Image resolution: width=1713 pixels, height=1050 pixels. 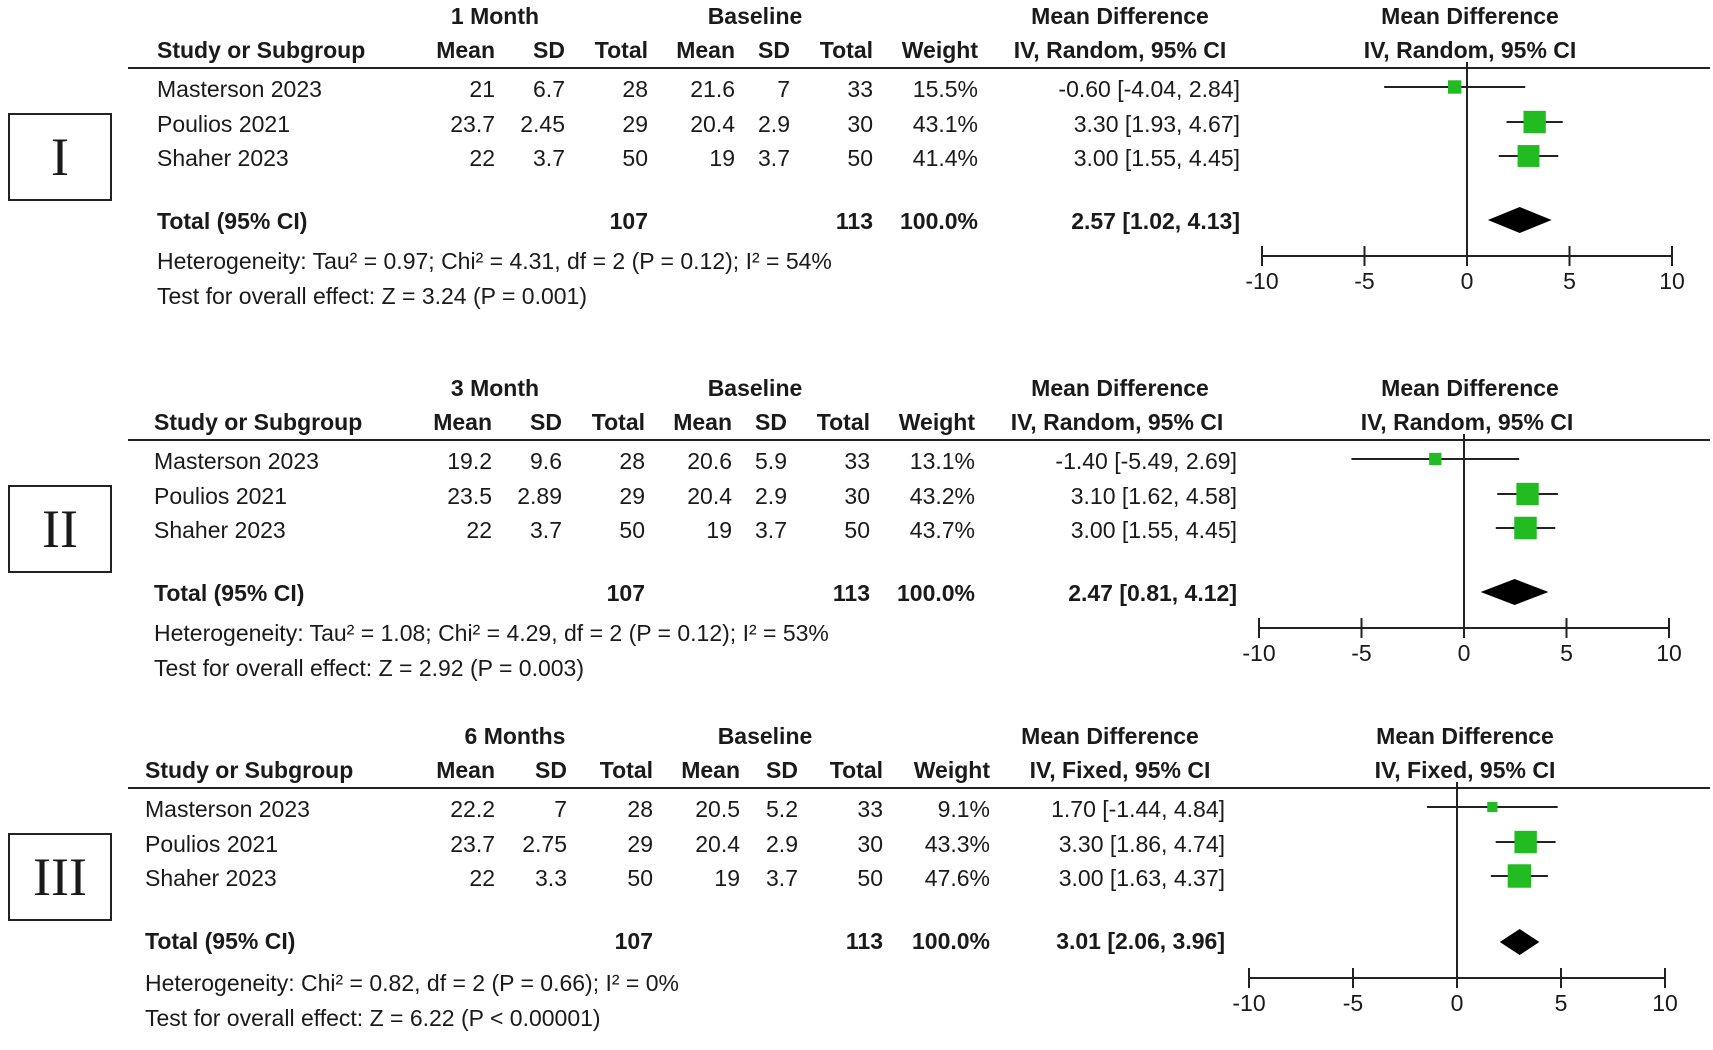 What do you see at coordinates (632, 496) in the screenshot?
I see `exp-total: 29` at bounding box center [632, 496].